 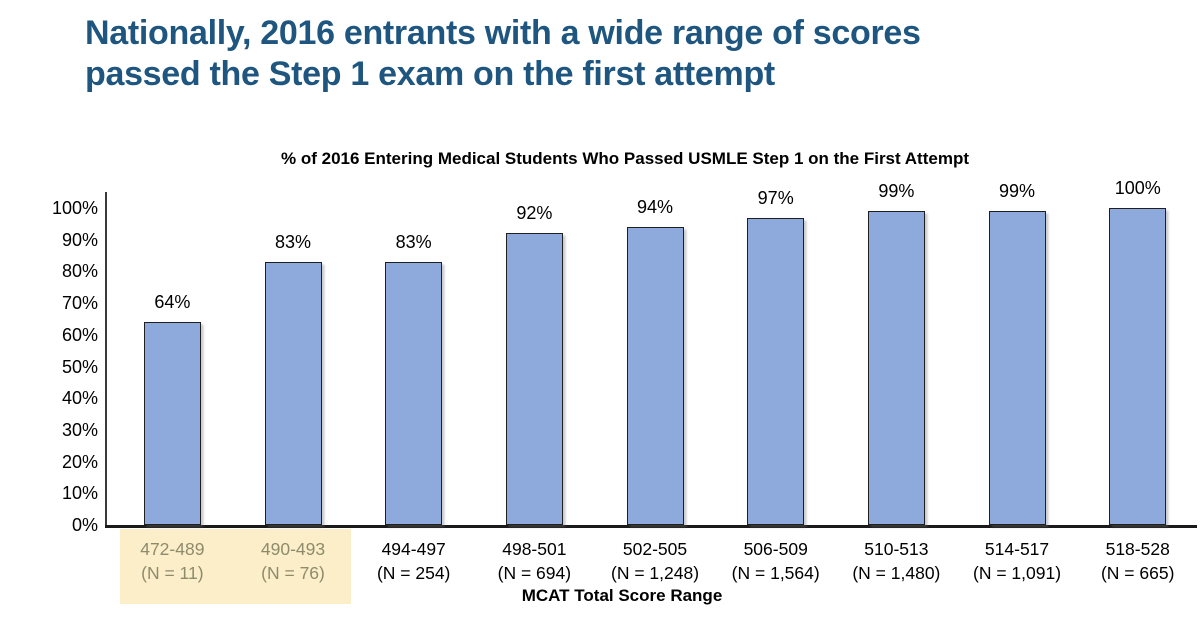 I want to click on x-category-label: 490-493 (N = 76), so click(x=293, y=561).